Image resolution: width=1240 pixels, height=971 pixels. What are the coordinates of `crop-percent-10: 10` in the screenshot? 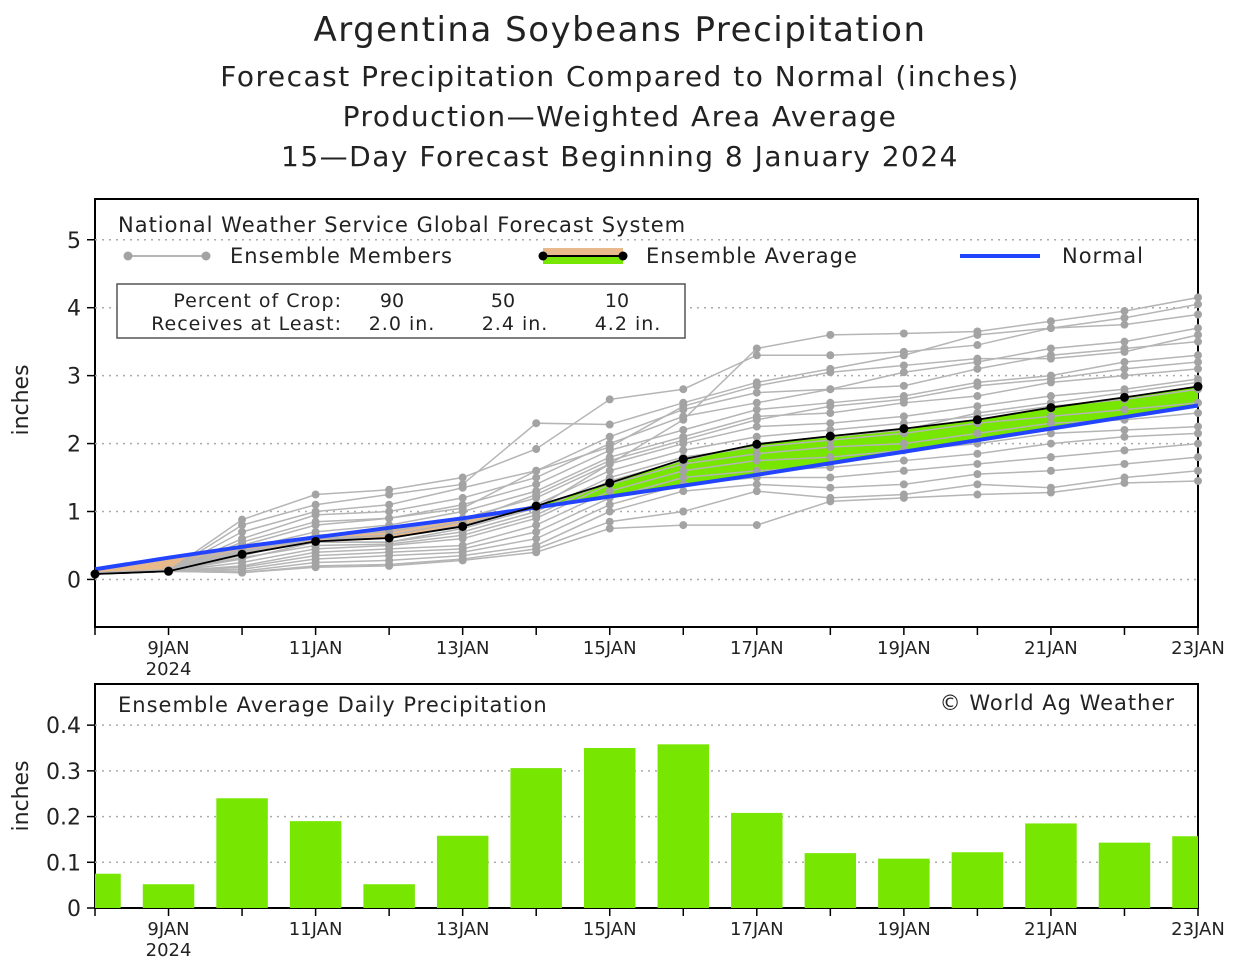 It's located at (617, 301).